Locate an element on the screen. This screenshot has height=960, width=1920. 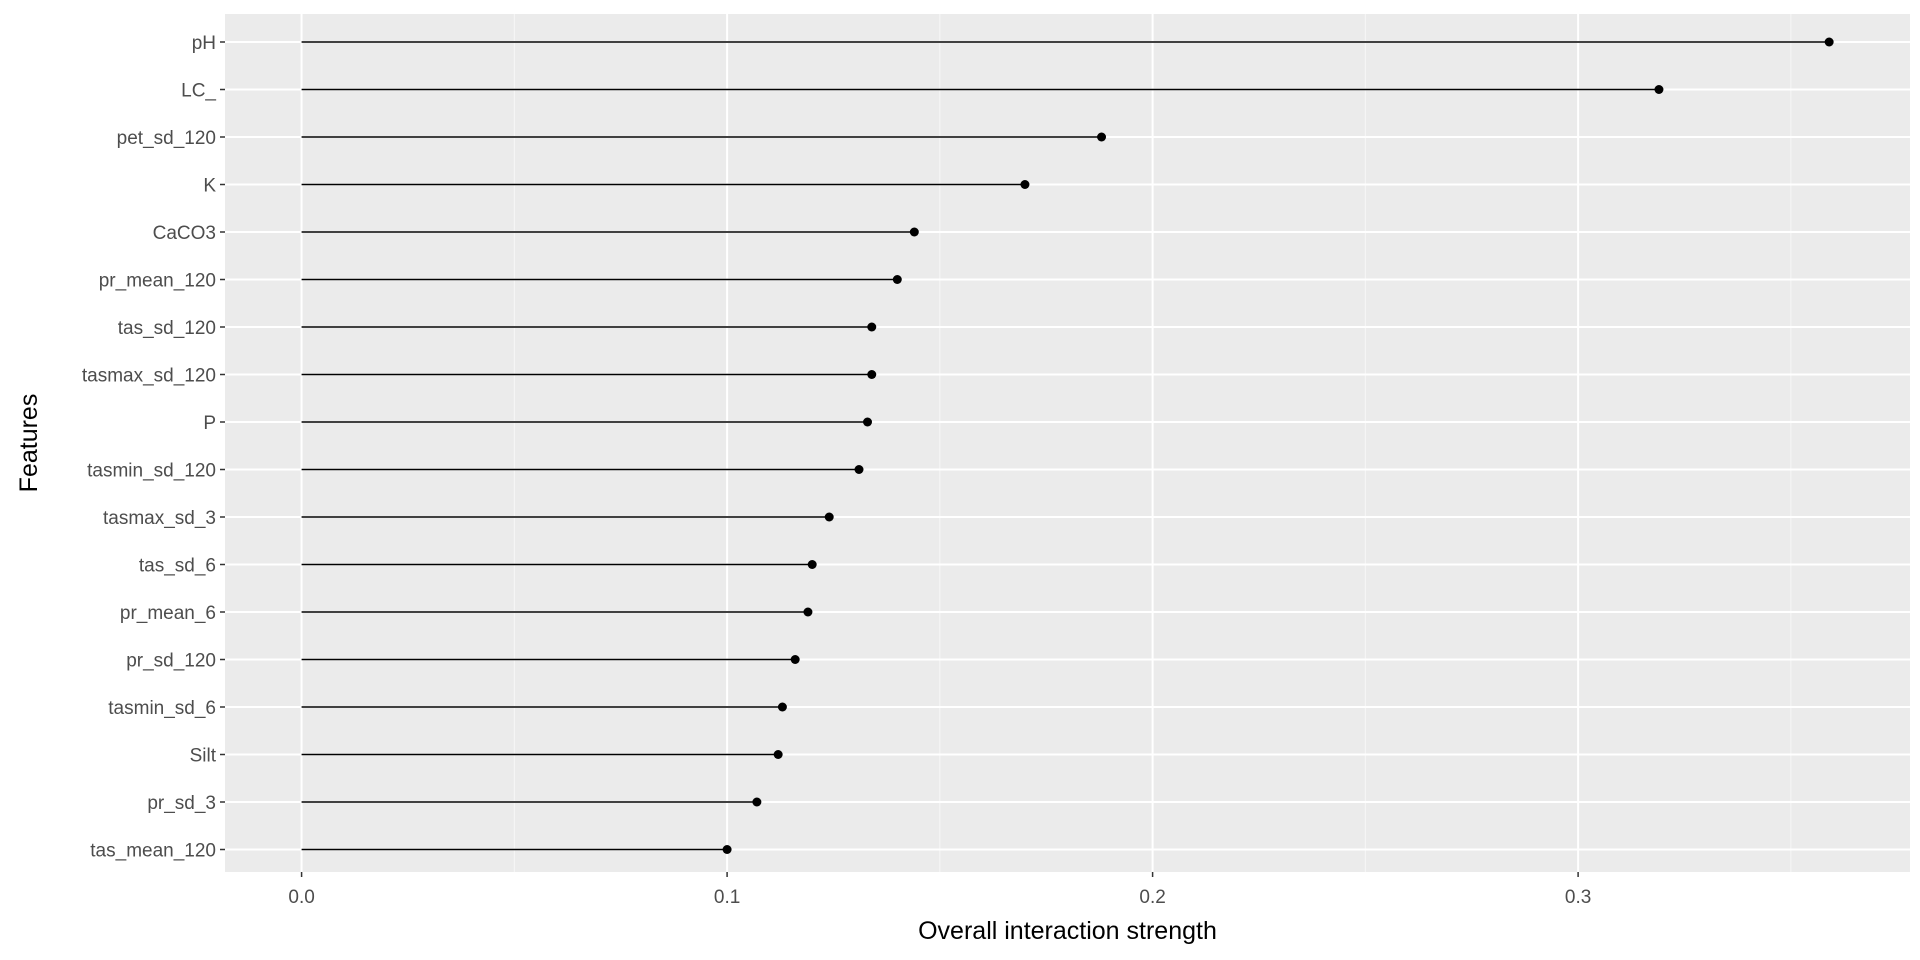
y-tick-label: pr_sd_120 is located at coordinates (171, 661).